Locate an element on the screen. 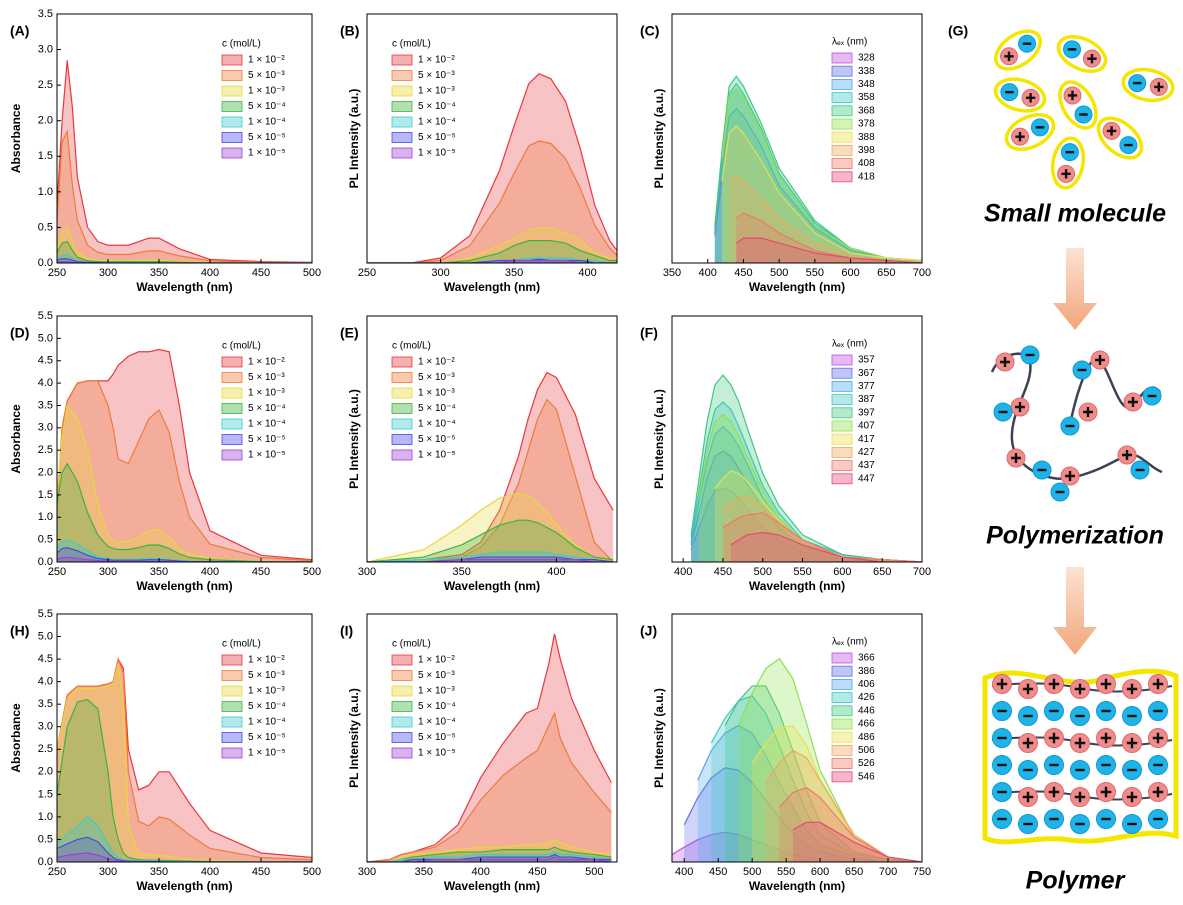 Image resolution: width=1183 pixels, height=905 pixels. y-tick-label: 2.5 is located at coordinates (45, 85).